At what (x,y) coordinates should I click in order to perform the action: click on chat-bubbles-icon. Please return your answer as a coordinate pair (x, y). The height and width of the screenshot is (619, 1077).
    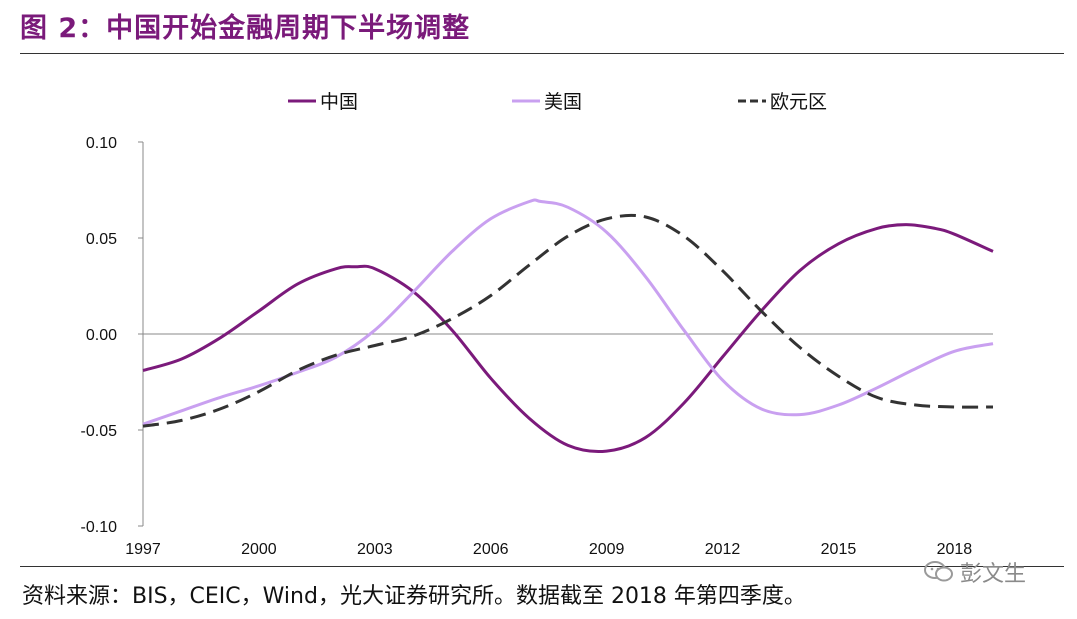
    Looking at the image, I should click on (939, 575).